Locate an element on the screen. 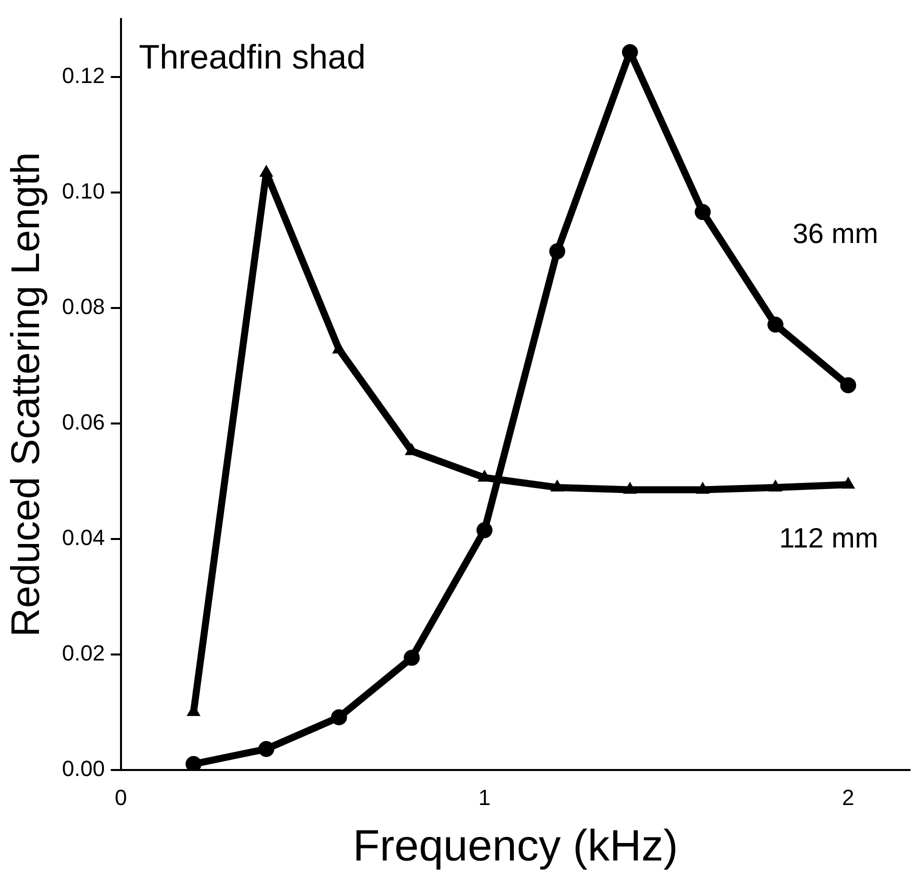  x-axis-title: Frequency (kHz) is located at coordinates (515, 846).